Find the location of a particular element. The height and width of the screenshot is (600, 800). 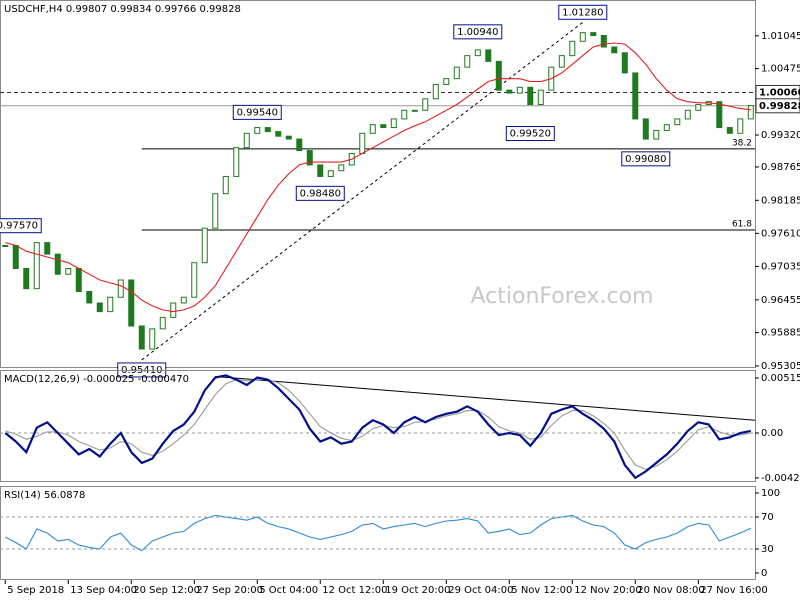

y-tick-label: 30 is located at coordinates (767, 549).